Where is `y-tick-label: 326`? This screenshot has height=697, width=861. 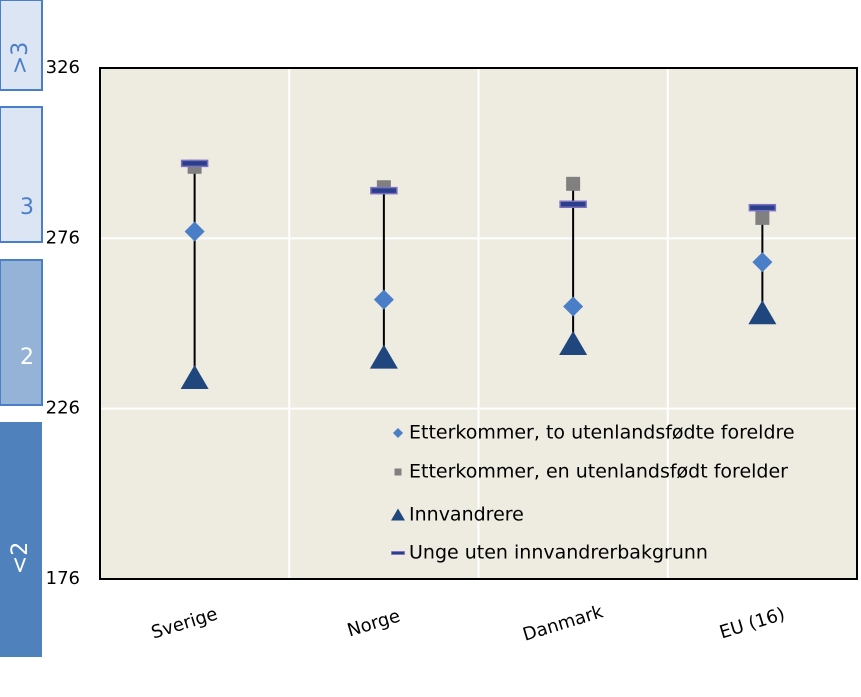
y-tick-label: 326 is located at coordinates (63, 67).